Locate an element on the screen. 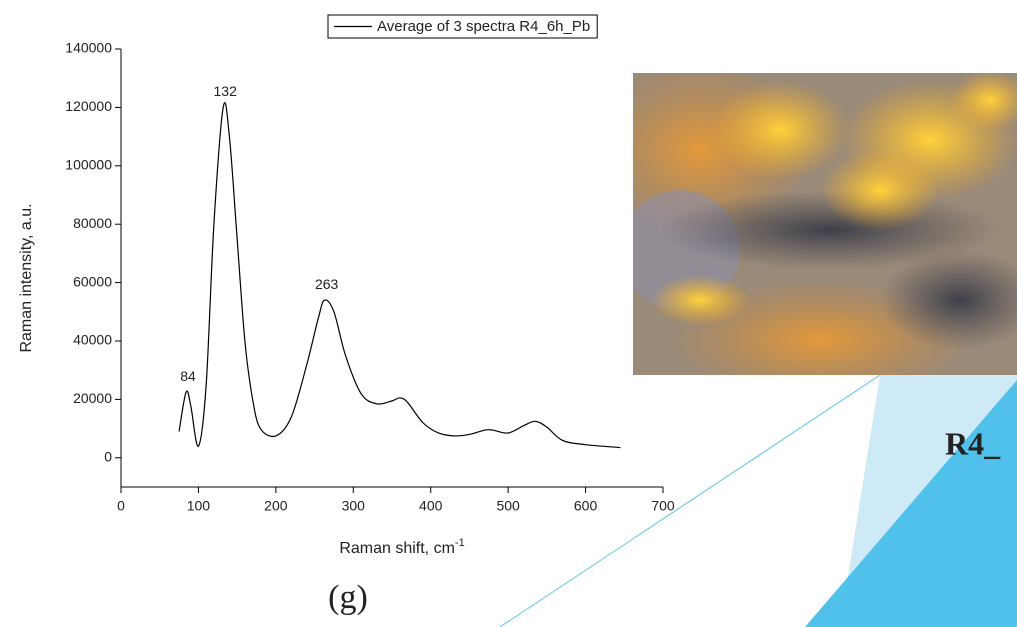 The width and height of the screenshot is (1017, 627). peak-label: 263 is located at coordinates (327, 284).